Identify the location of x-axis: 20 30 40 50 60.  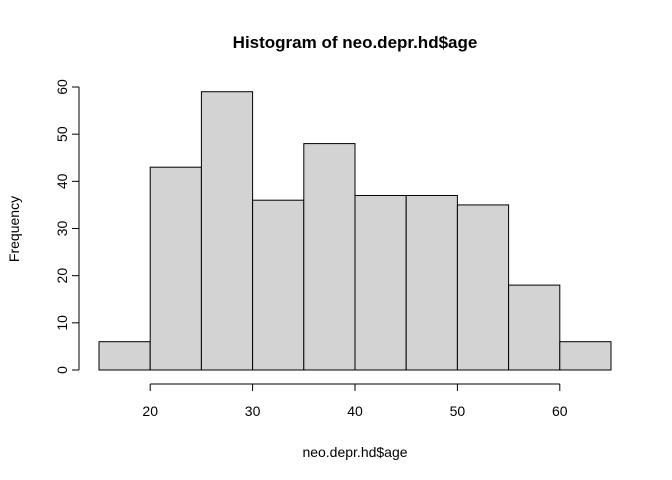
(355, 401).